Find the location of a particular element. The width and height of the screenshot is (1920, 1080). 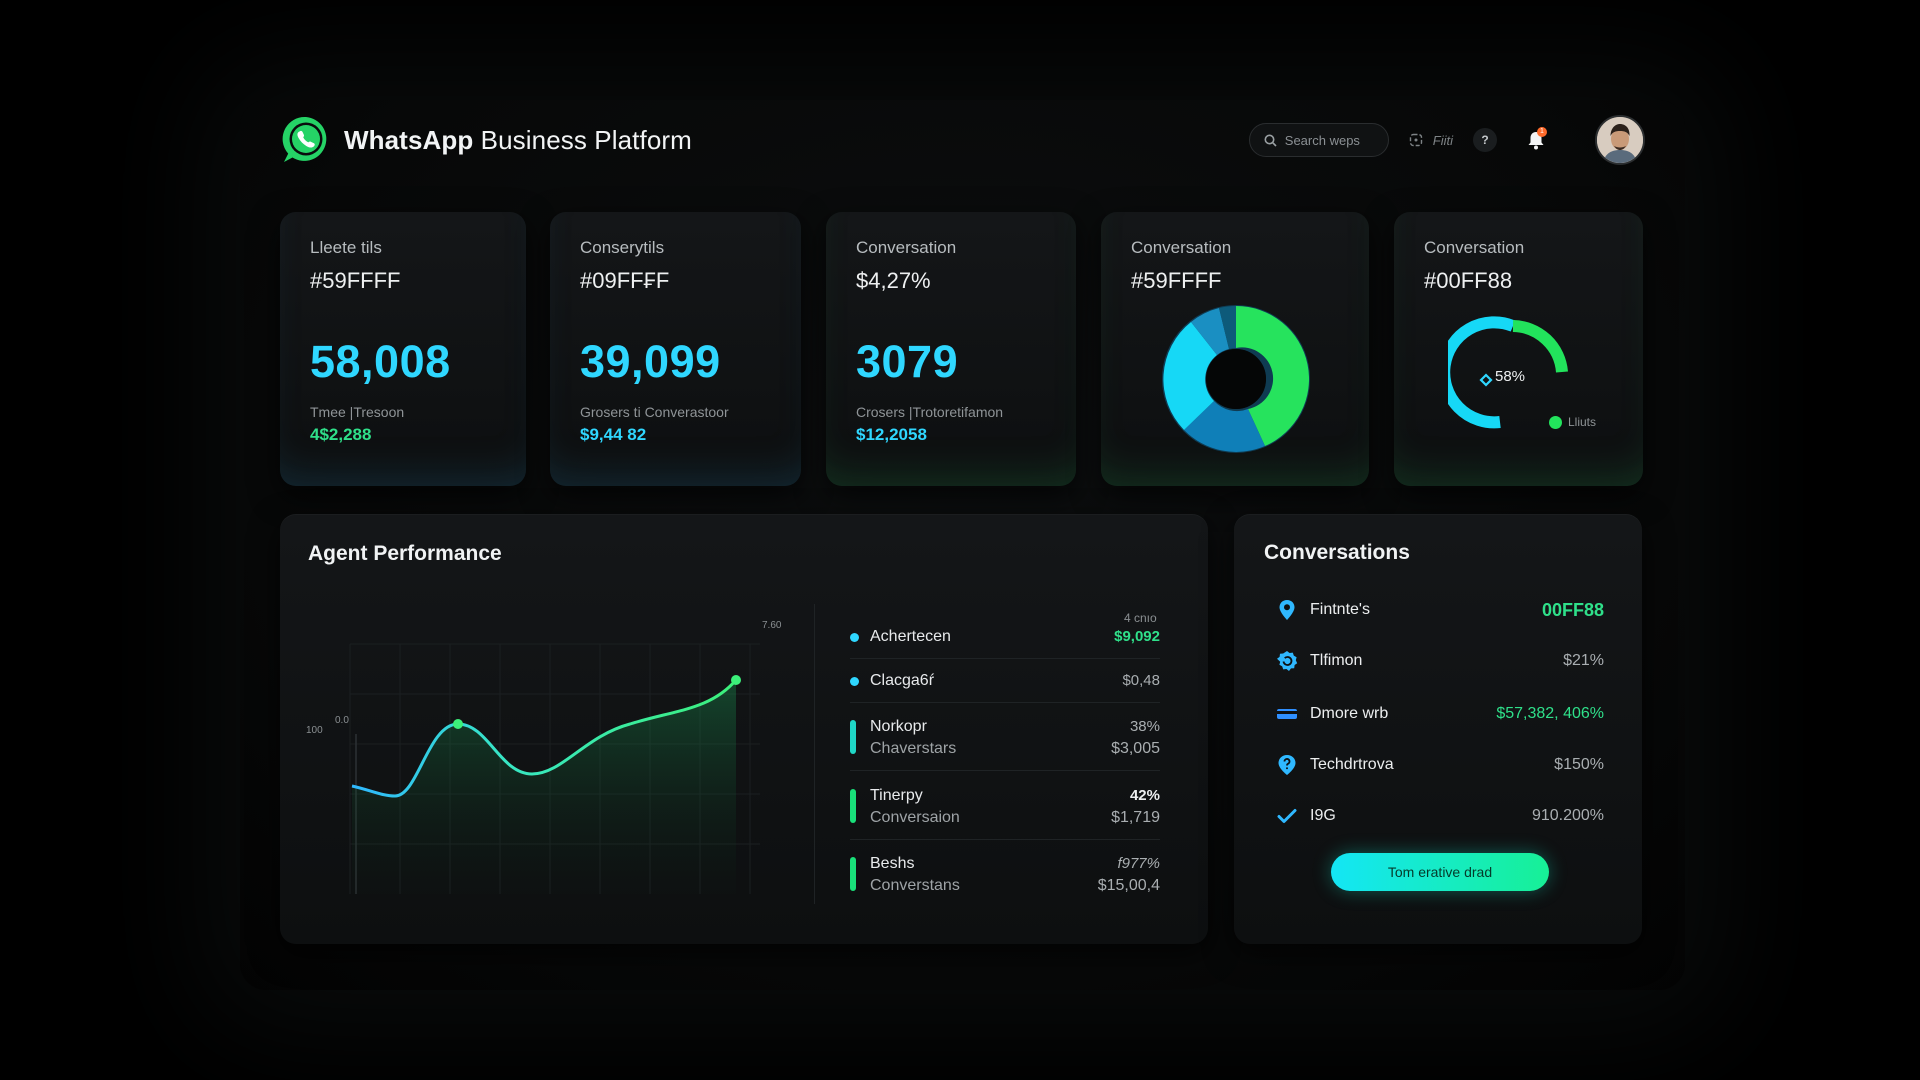

donut-card: Conversation #59FFFF is located at coordinates (1235, 349).